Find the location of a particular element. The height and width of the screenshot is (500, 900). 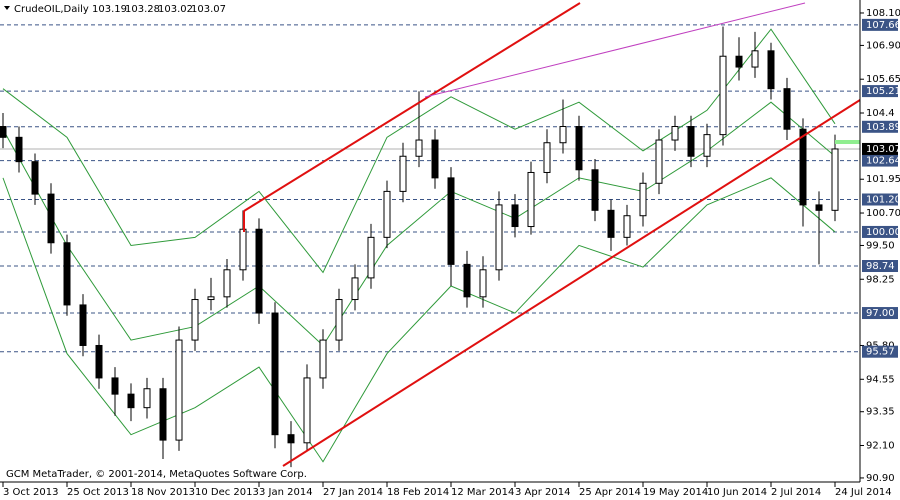

y-tick-label: 98.25 is located at coordinates (880, 279).